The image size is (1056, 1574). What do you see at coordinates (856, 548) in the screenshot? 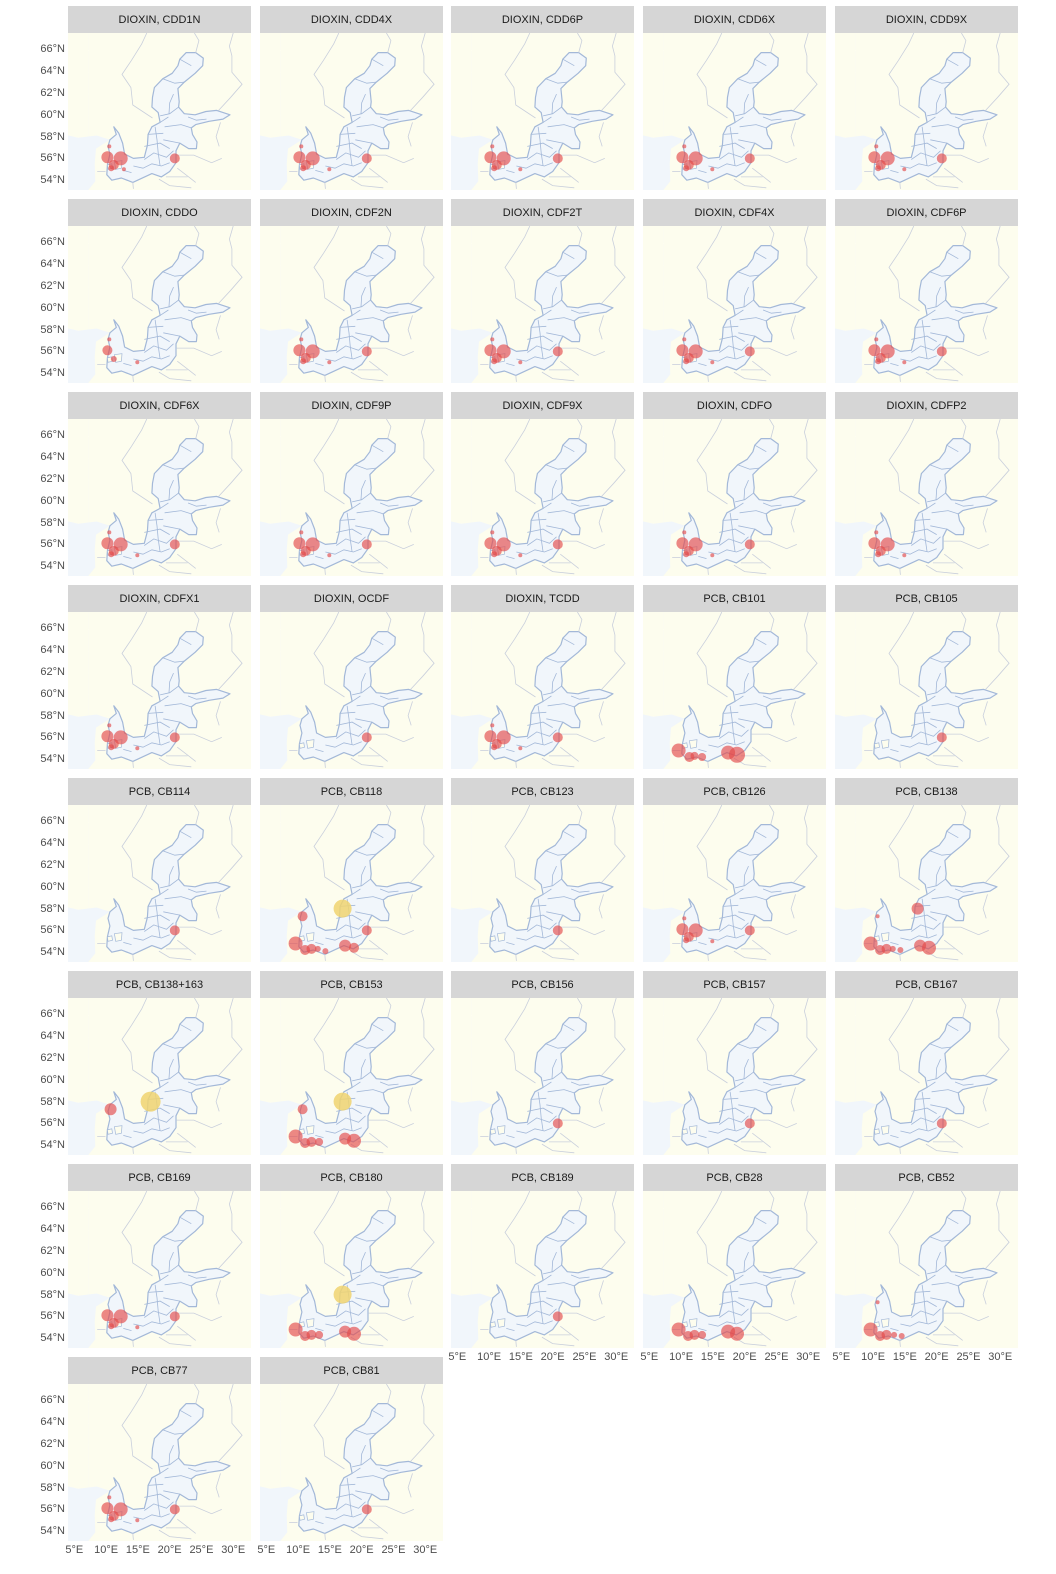
I see `north-sea` at bounding box center [856, 548].